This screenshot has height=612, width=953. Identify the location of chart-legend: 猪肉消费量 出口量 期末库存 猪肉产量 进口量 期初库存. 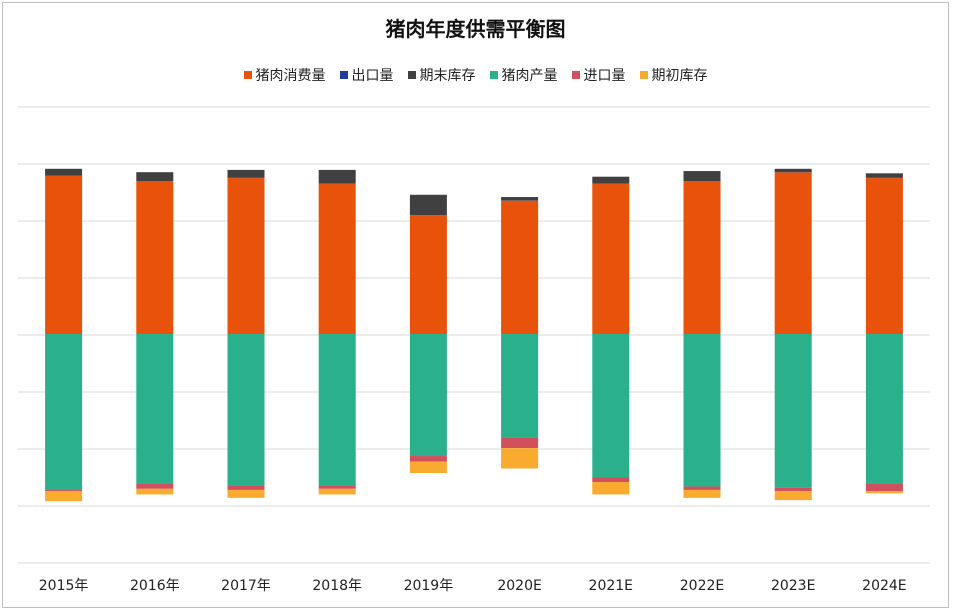
(475, 75).